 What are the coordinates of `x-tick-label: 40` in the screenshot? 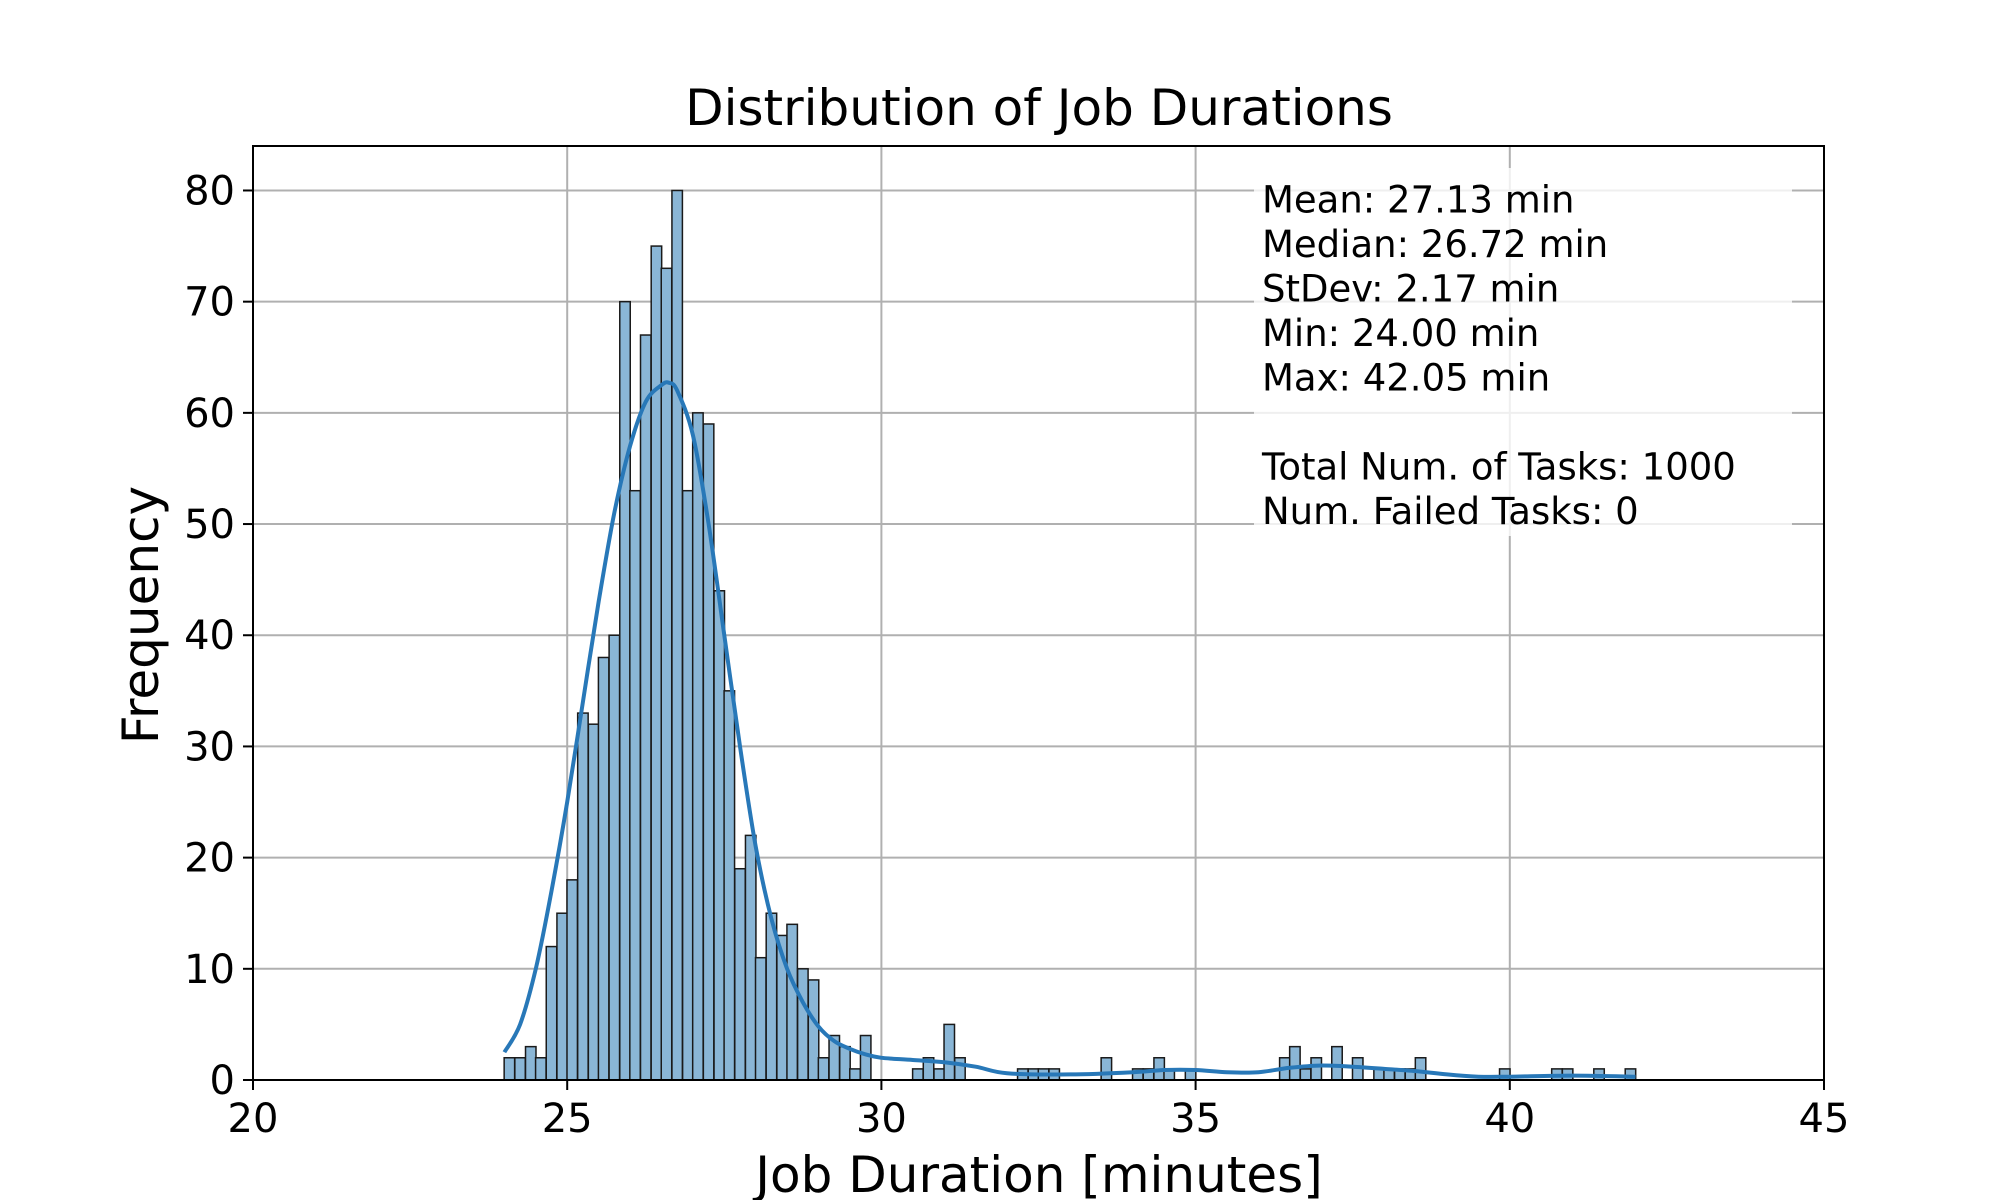 It's located at (1509, 1119).